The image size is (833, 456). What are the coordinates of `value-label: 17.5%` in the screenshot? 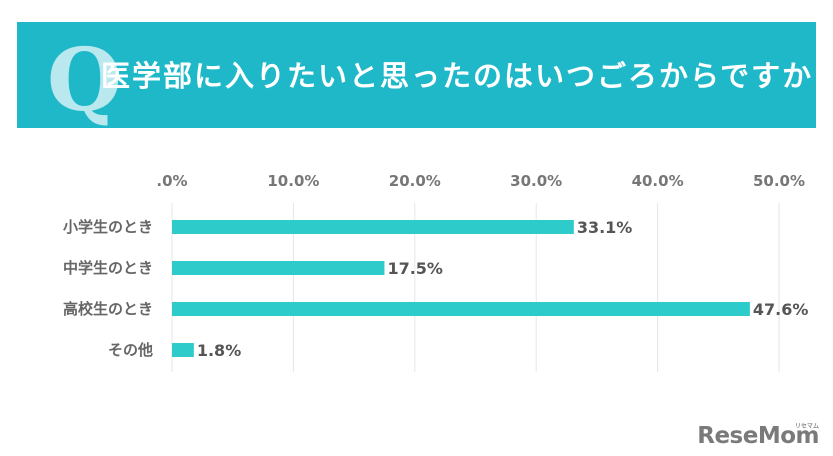 It's located at (415, 268).